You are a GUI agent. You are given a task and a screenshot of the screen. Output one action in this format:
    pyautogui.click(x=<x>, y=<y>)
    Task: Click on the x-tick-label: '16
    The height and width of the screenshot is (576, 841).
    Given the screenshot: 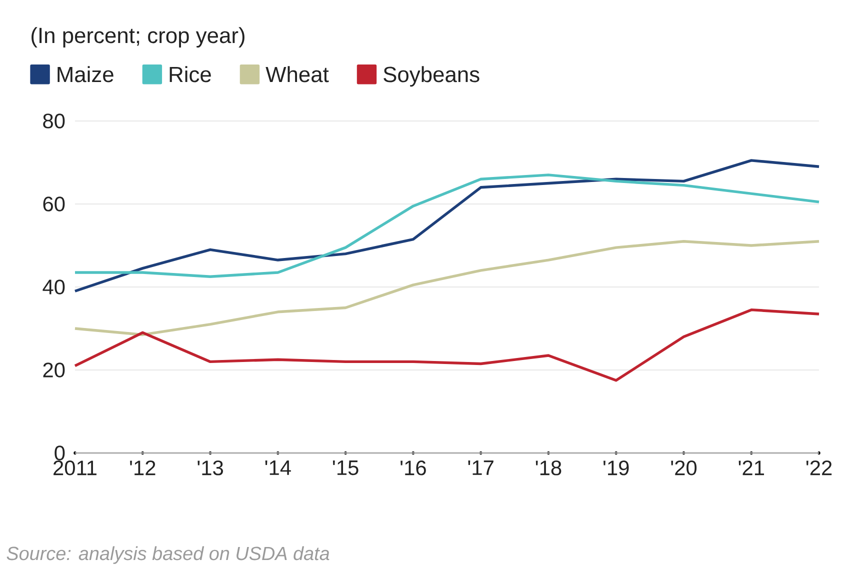 What is the action you would take?
    pyautogui.click(x=413, y=468)
    